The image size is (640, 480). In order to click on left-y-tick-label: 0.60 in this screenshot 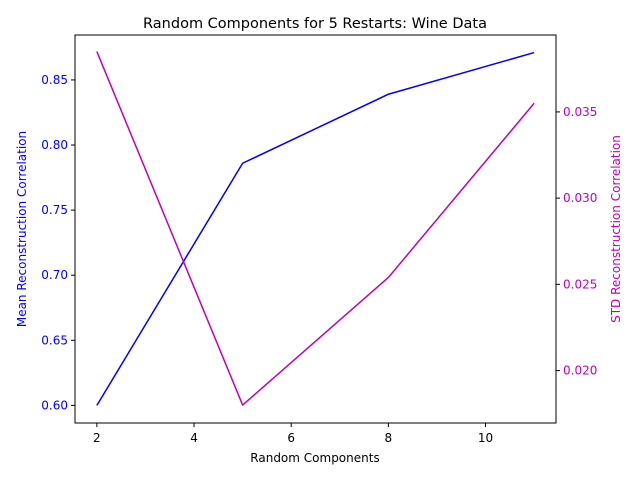, I will do `click(54, 405)`.